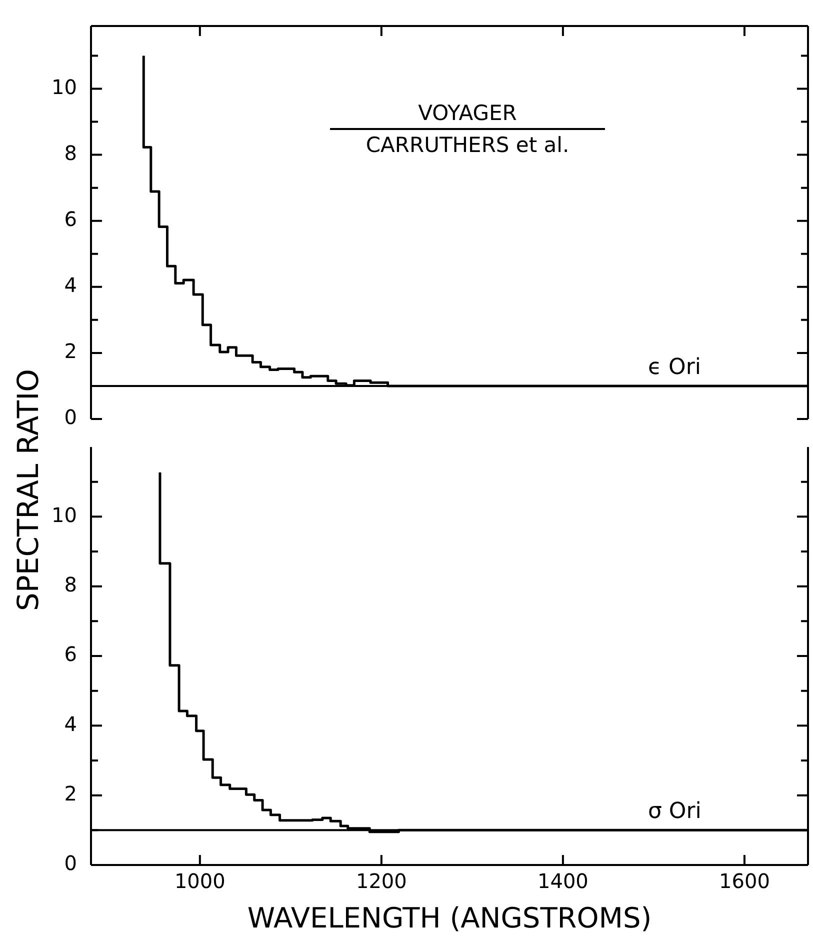 This screenshot has height=937, width=813. What do you see at coordinates (28, 490) in the screenshot?
I see `y-axis-title: SPECTRAL RATIO` at bounding box center [28, 490].